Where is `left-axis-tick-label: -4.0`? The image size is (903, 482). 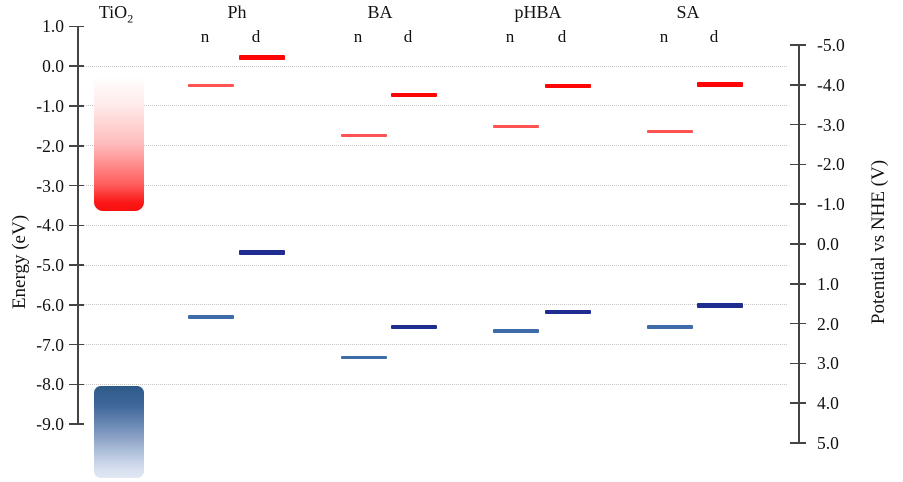 left-axis-tick-label: -4.0 is located at coordinates (50, 225).